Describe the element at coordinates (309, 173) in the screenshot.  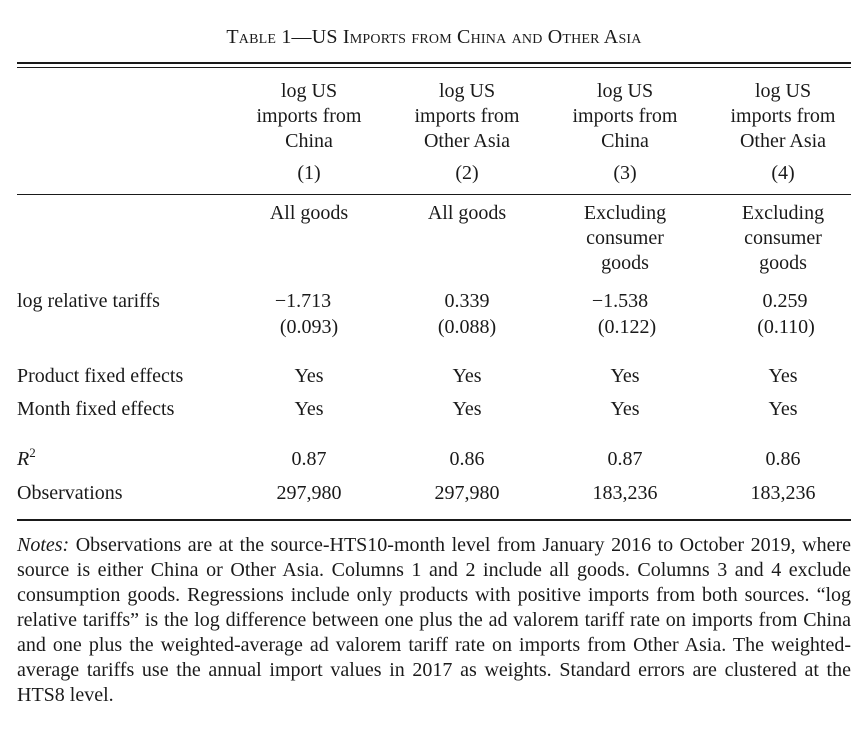
I see `col1-number: (1)` at that location.